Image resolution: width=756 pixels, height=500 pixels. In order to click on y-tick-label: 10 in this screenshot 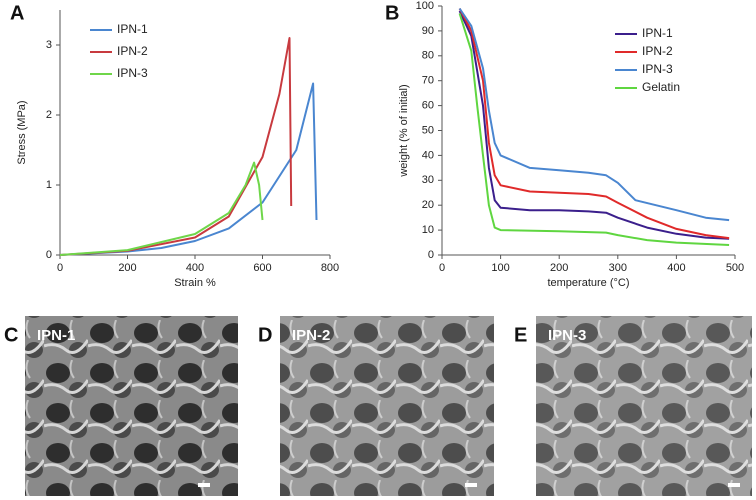, I will do `click(428, 230)`.